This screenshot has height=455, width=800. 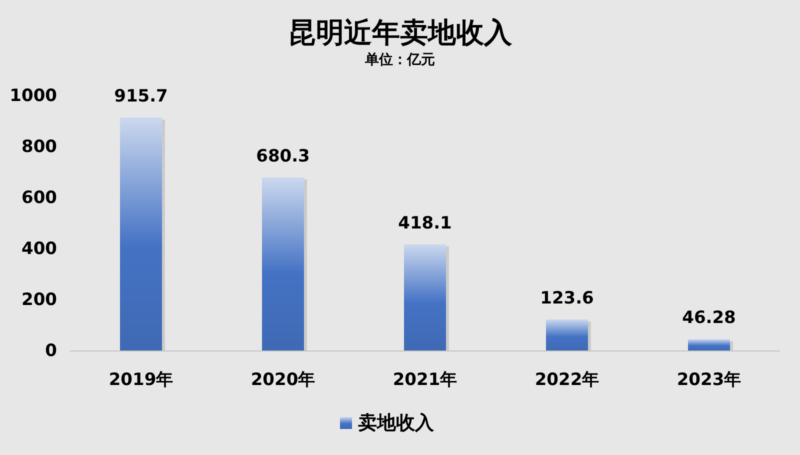 I want to click on data-label: 418.1, so click(x=425, y=223).